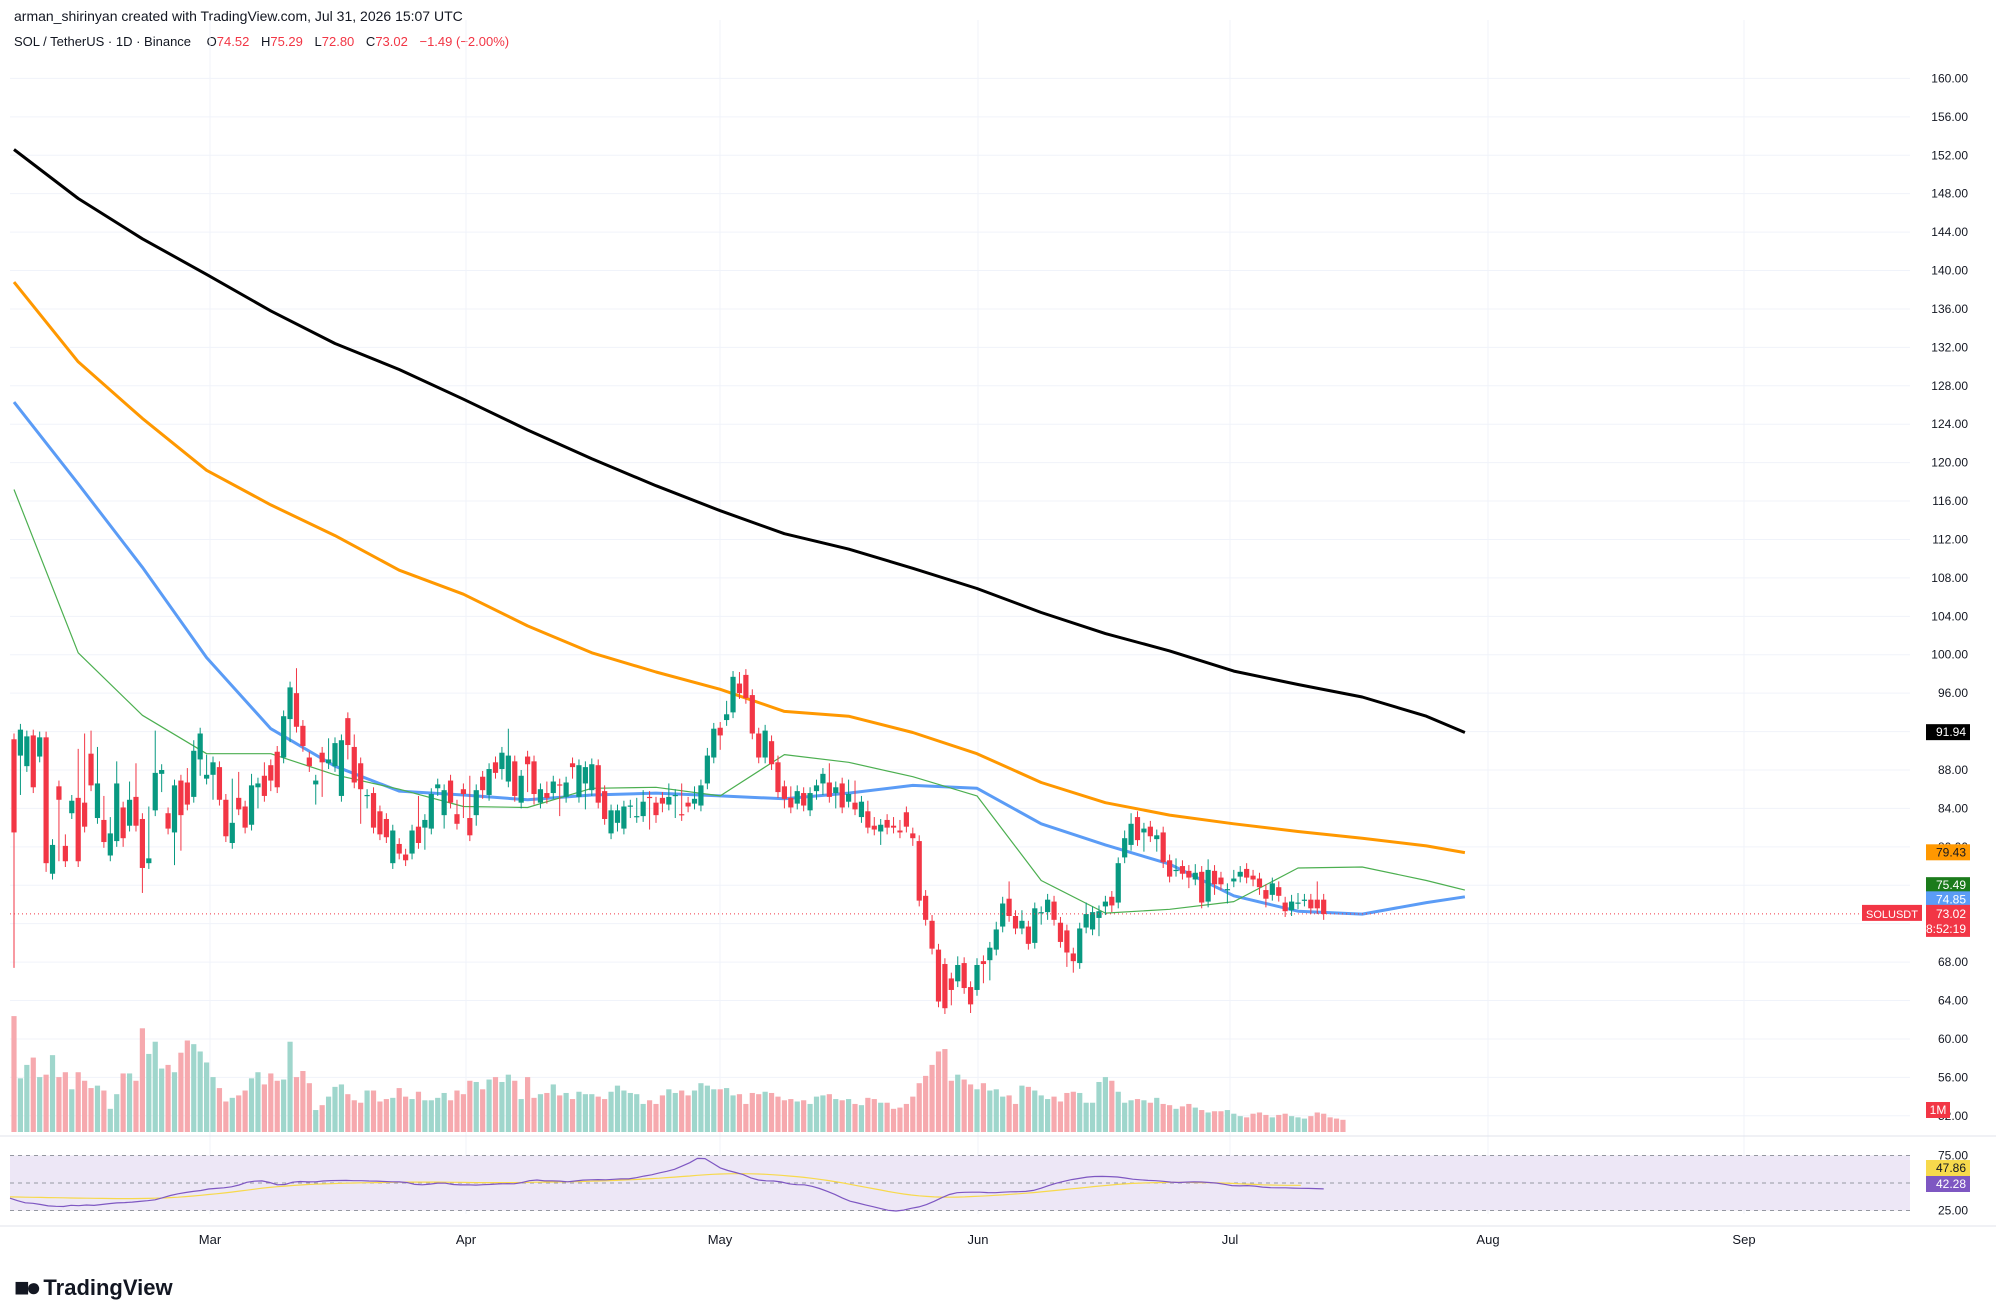 This screenshot has width=1996, height=1314. I want to click on rsi-badge-value: 47.86, so click(1951, 1168).